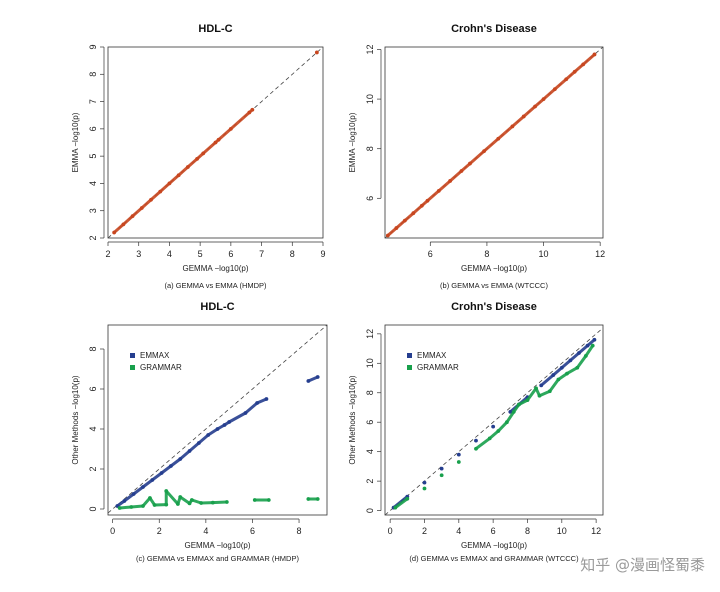  I want to click on legend-swatch, so click(409, 367).